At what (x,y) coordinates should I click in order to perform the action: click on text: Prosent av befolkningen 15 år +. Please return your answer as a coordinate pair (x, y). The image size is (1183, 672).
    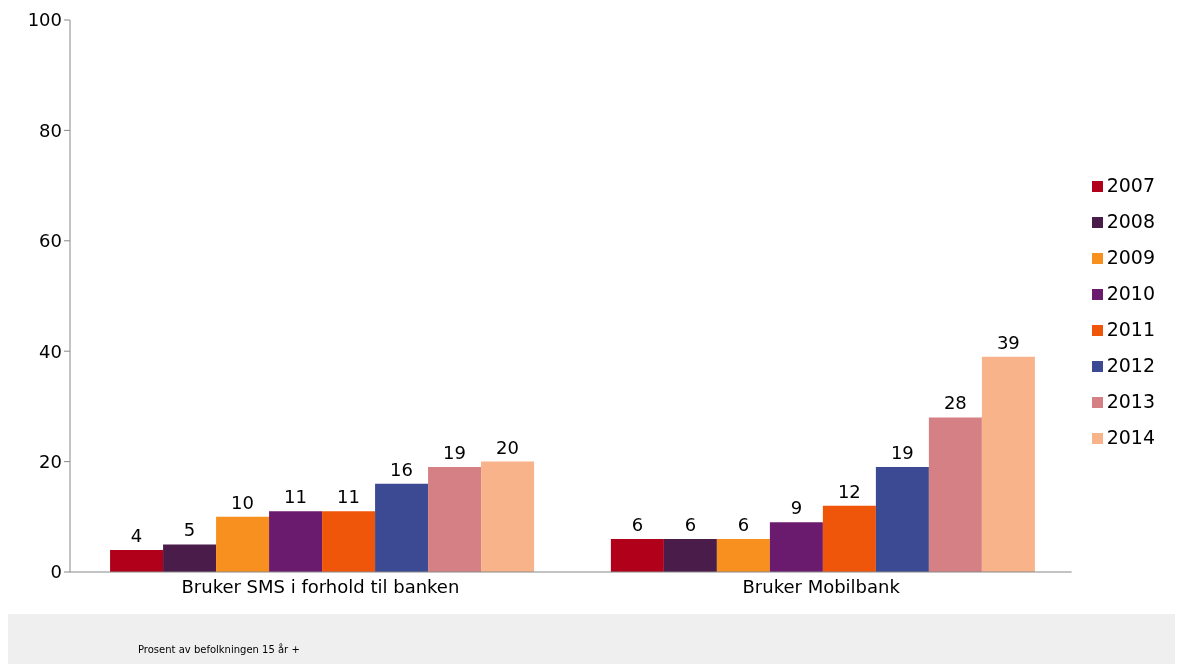
    Looking at the image, I should click on (219, 649).